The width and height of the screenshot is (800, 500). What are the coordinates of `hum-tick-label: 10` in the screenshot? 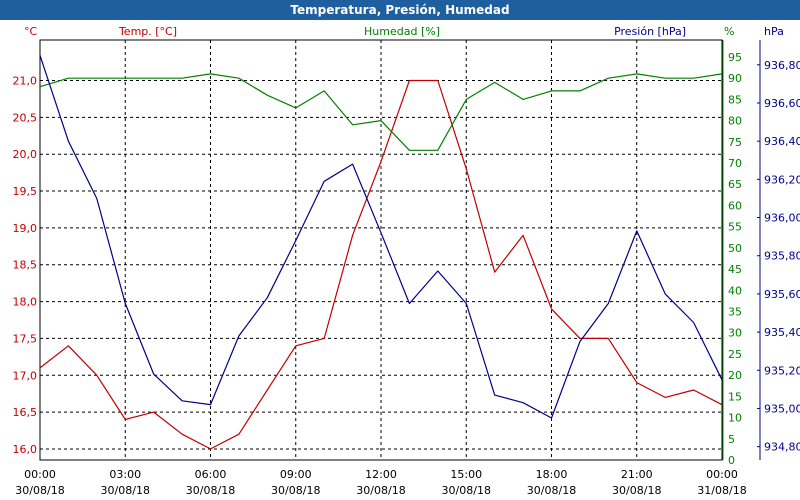 It's located at (735, 418).